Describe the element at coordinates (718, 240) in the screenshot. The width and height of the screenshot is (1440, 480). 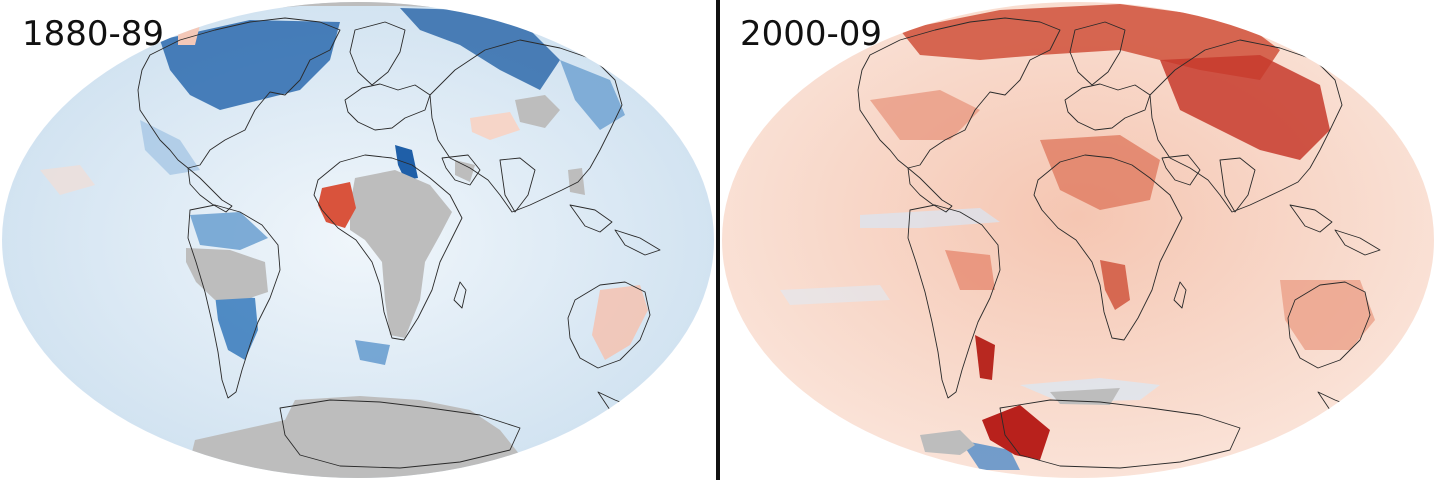
I see `panel-divider` at that location.